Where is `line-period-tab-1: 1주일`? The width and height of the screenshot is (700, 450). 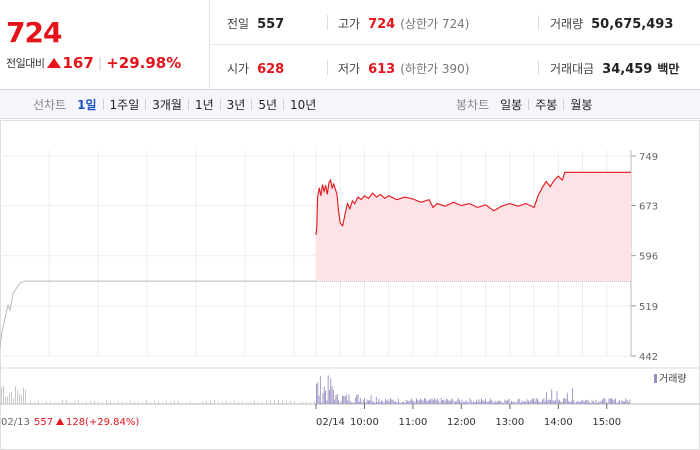
line-period-tab-1: 1주일 is located at coordinates (124, 105).